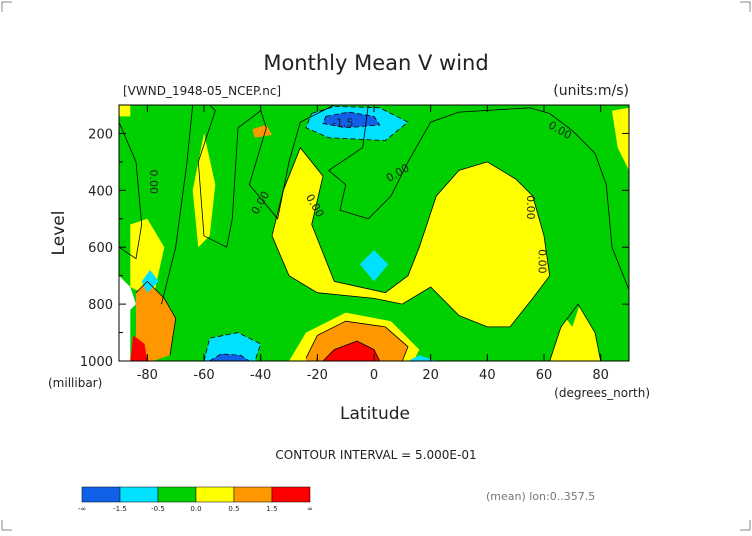 Image resolution: width=752 pixels, height=536 pixels. Describe the element at coordinates (202, 91) in the screenshot. I see `dataset-label: [VWND_1948-05_NCEP.nc]` at that location.